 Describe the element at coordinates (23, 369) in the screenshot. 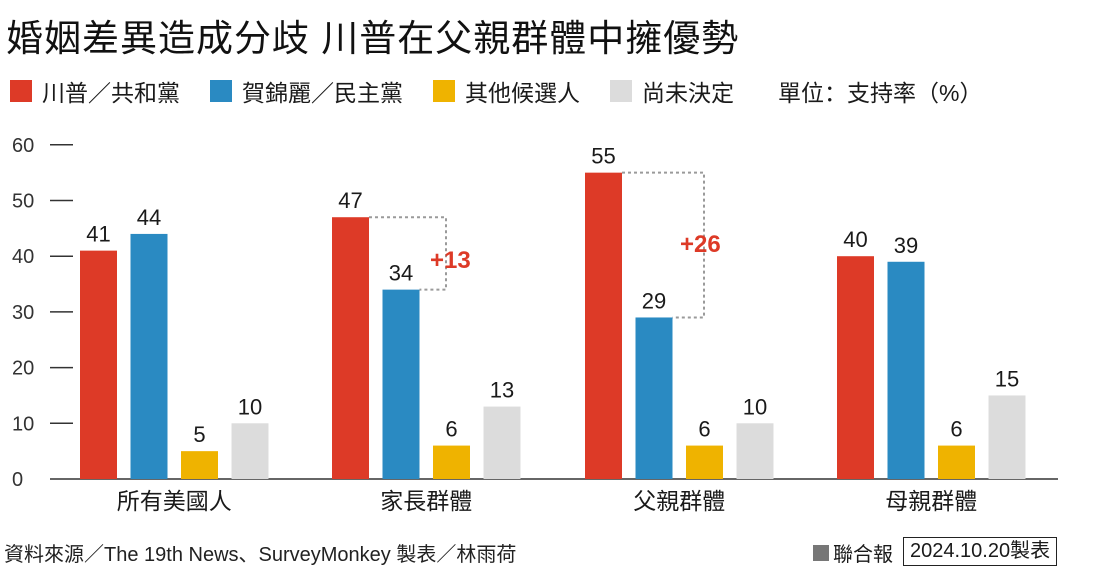

I see `y-tick-label: 20` at that location.